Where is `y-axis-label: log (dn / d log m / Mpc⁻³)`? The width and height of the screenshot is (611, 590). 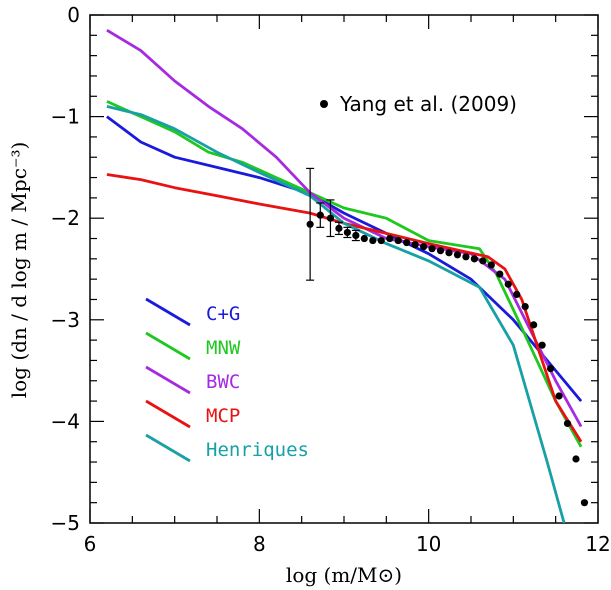
y-axis-label: log (dn / d log m / Mpc⁻³) is located at coordinates (19, 270).